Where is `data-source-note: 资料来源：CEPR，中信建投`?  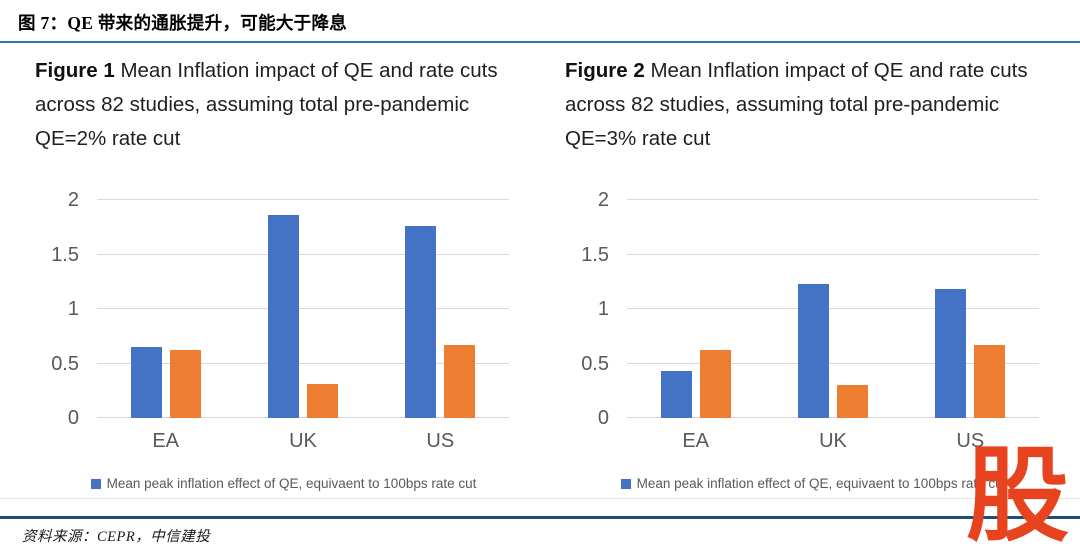 data-source-note: 资料来源：CEPR，中信建投 is located at coordinates (116, 537).